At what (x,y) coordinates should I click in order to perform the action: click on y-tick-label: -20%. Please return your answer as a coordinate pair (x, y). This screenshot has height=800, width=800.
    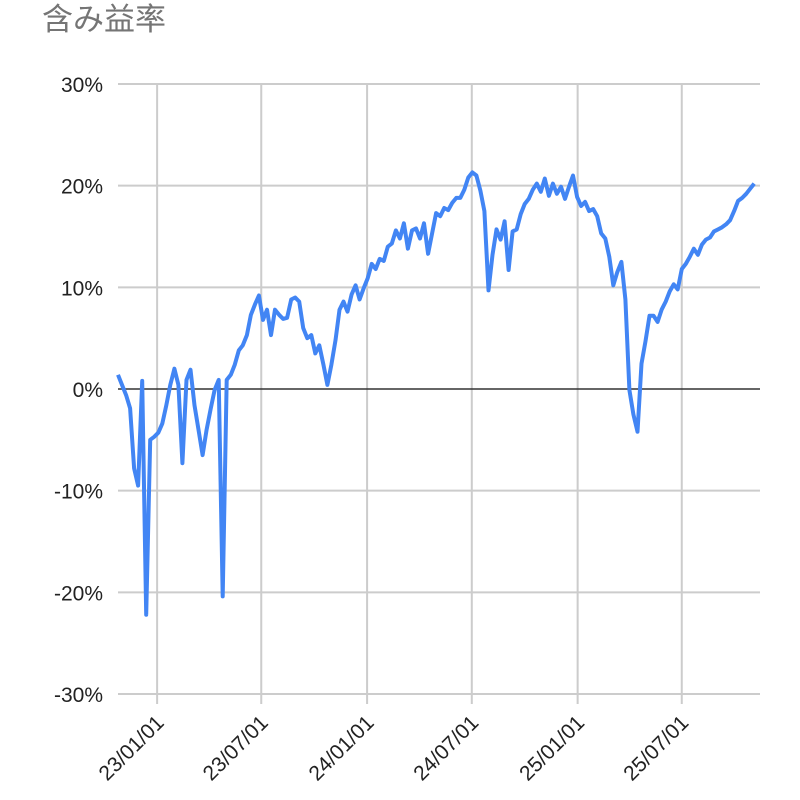
    Looking at the image, I should click on (78, 593).